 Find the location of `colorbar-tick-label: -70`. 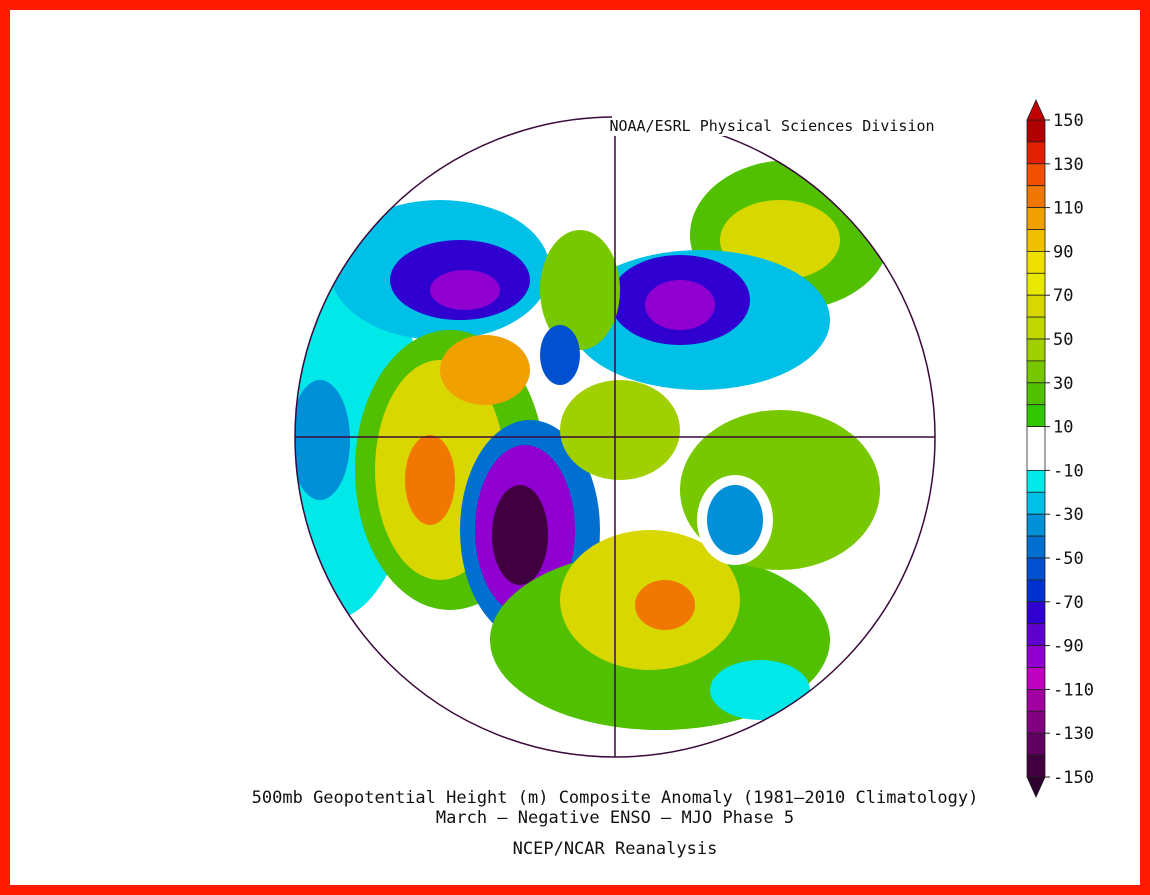

colorbar-tick-label: -70 is located at coordinates (1068, 603).